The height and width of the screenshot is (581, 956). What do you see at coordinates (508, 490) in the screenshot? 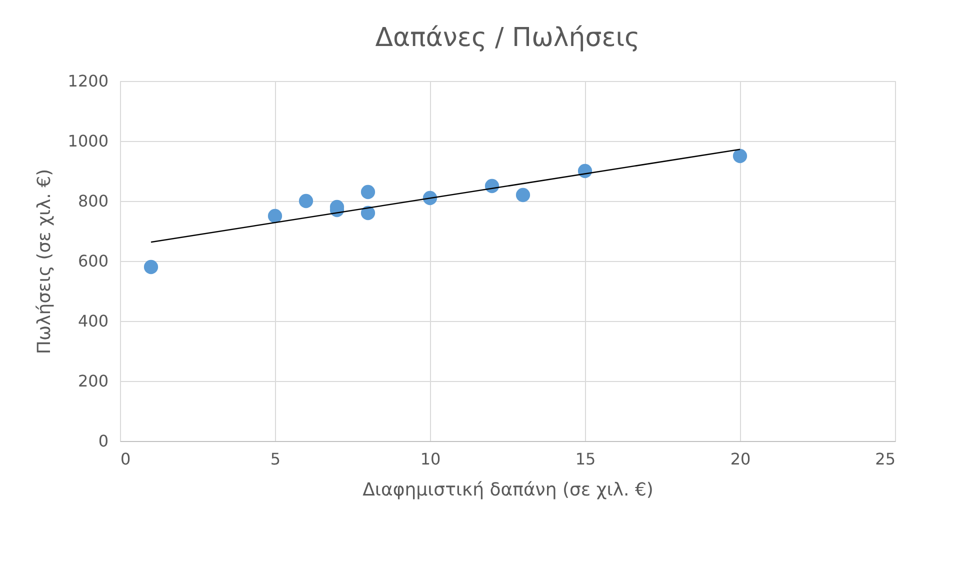
I see `x-axis-title: Διαφημιστική δαπάνη (σε χιλ. €)` at bounding box center [508, 490].